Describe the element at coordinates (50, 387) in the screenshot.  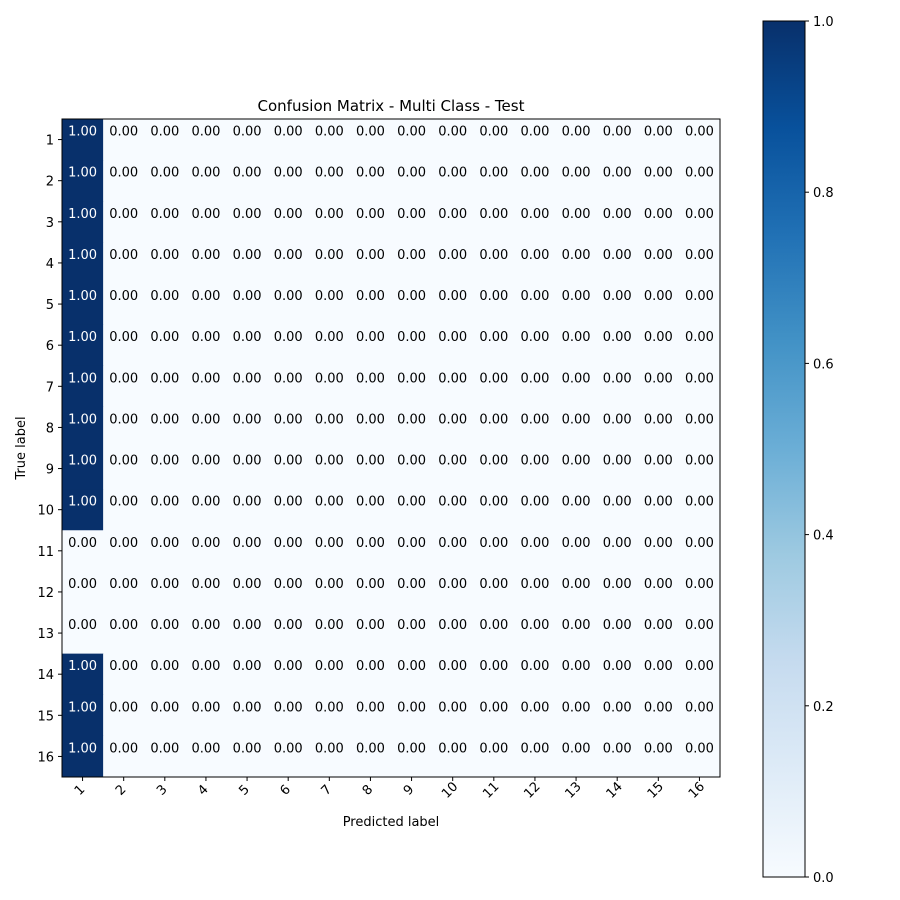
I see `y-tick-label: 7` at that location.